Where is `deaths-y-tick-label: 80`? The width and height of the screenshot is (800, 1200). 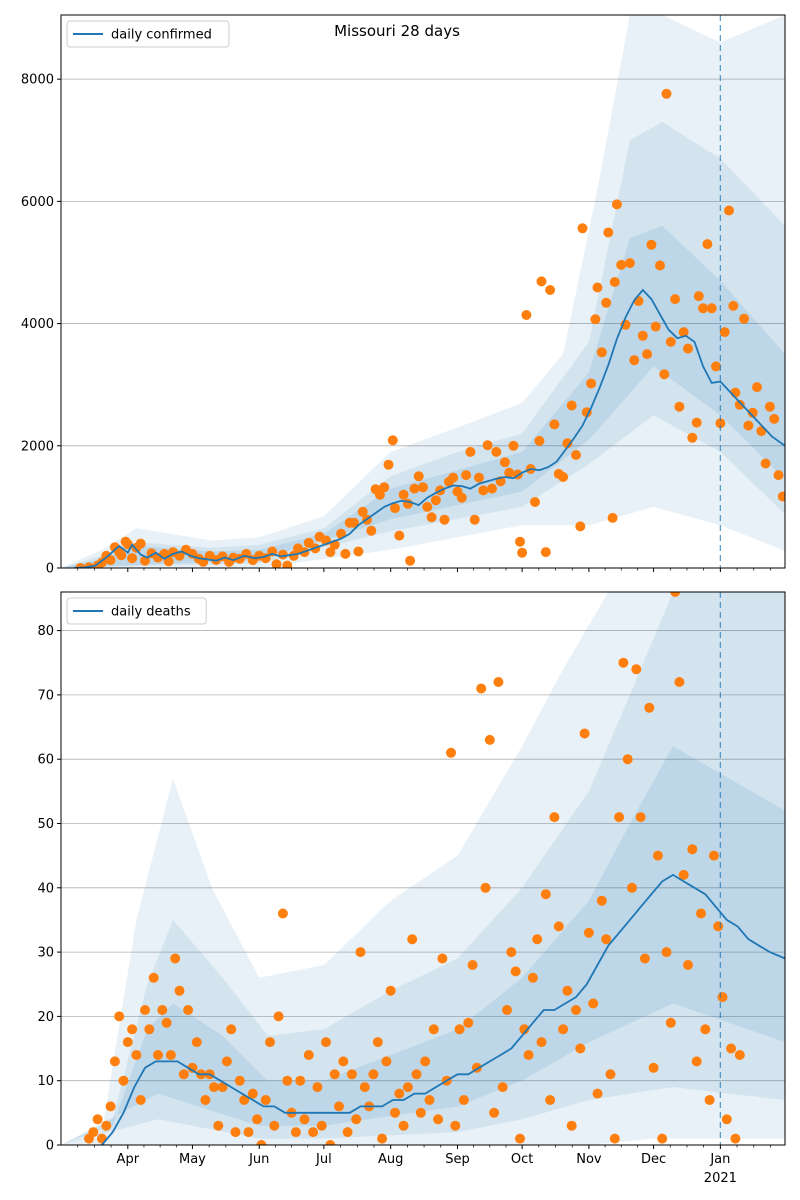 deaths-y-tick-label: 80 is located at coordinates (45, 631).